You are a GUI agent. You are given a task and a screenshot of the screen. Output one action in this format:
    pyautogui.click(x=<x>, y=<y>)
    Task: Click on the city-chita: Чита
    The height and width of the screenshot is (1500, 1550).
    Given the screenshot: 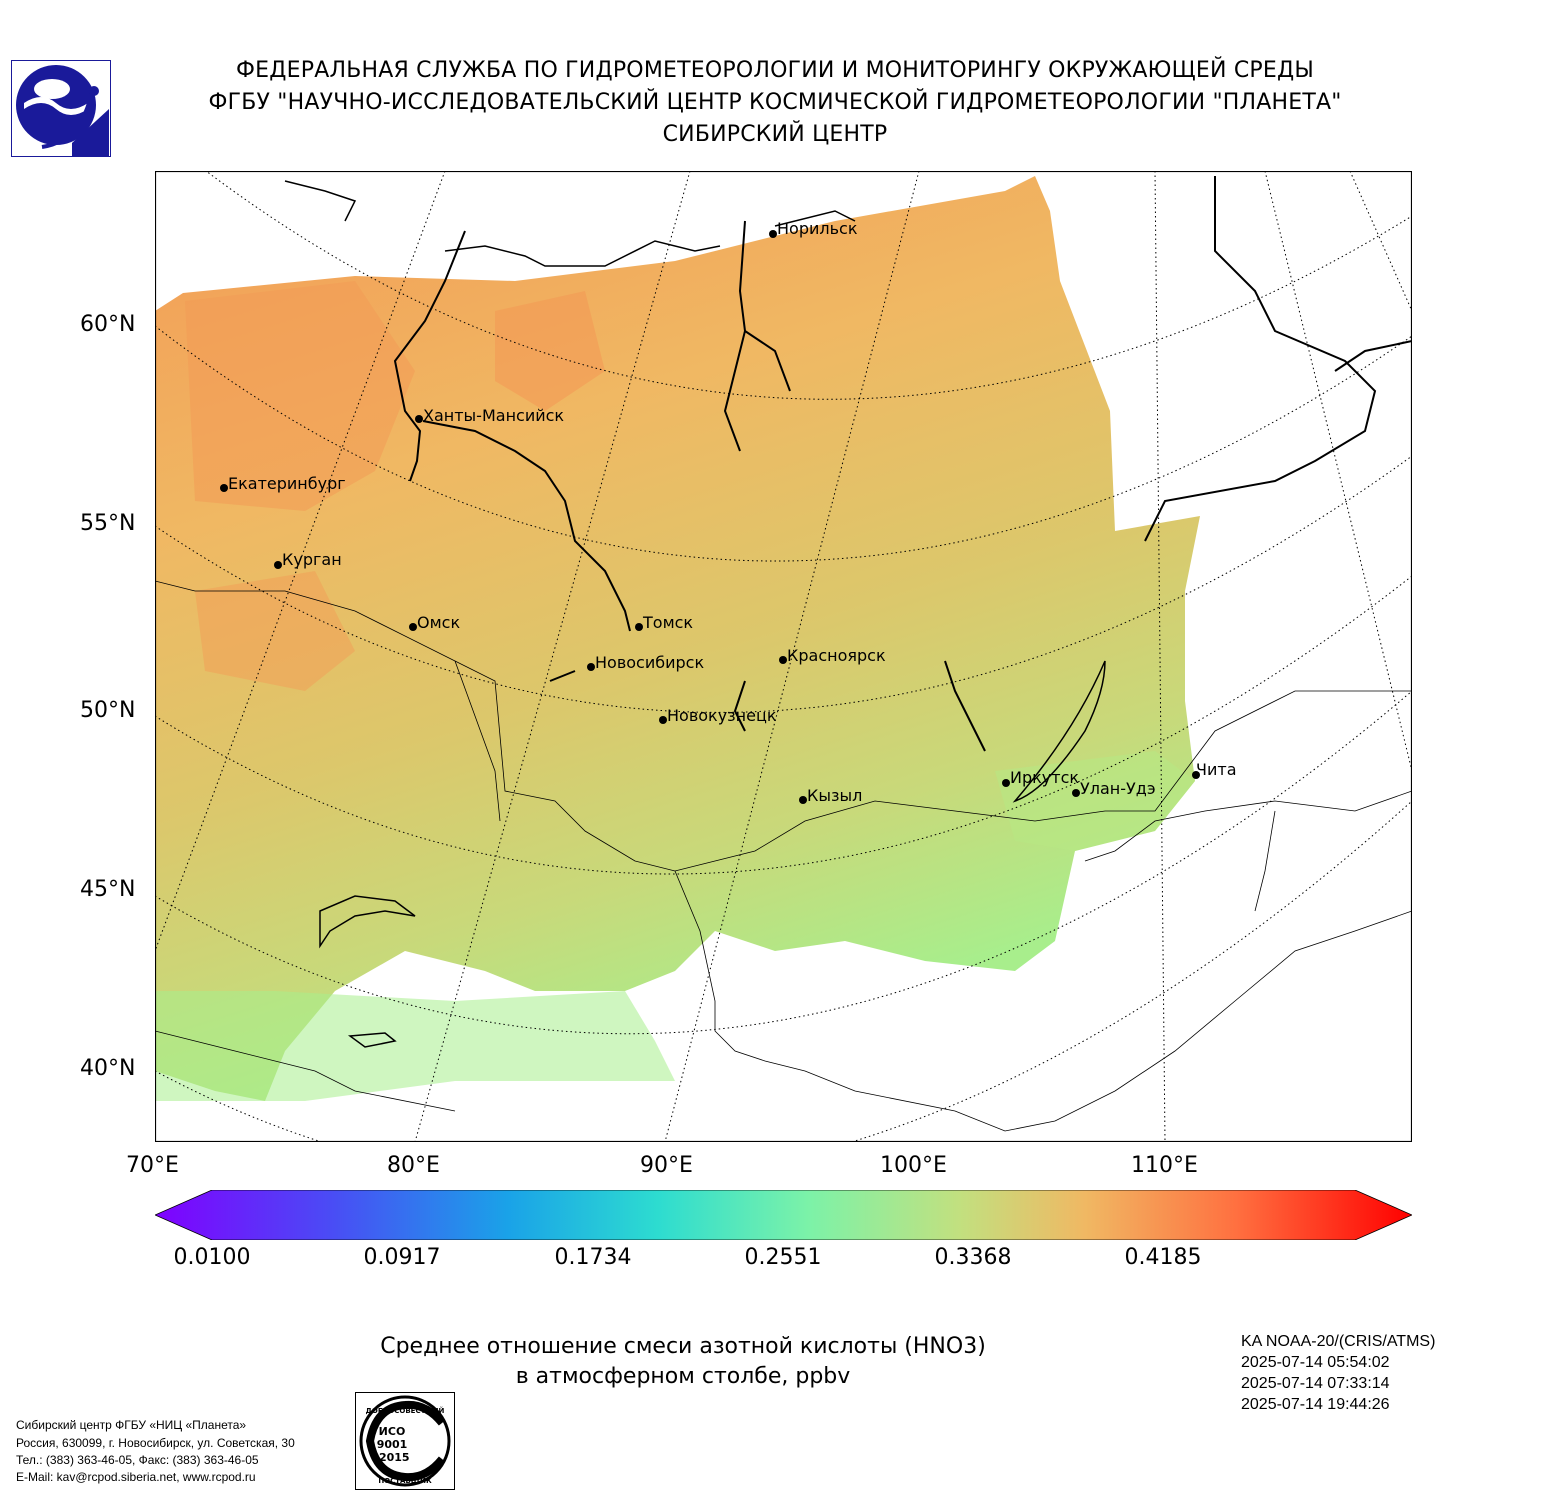 What is the action you would take?
    pyautogui.click(x=1214, y=769)
    